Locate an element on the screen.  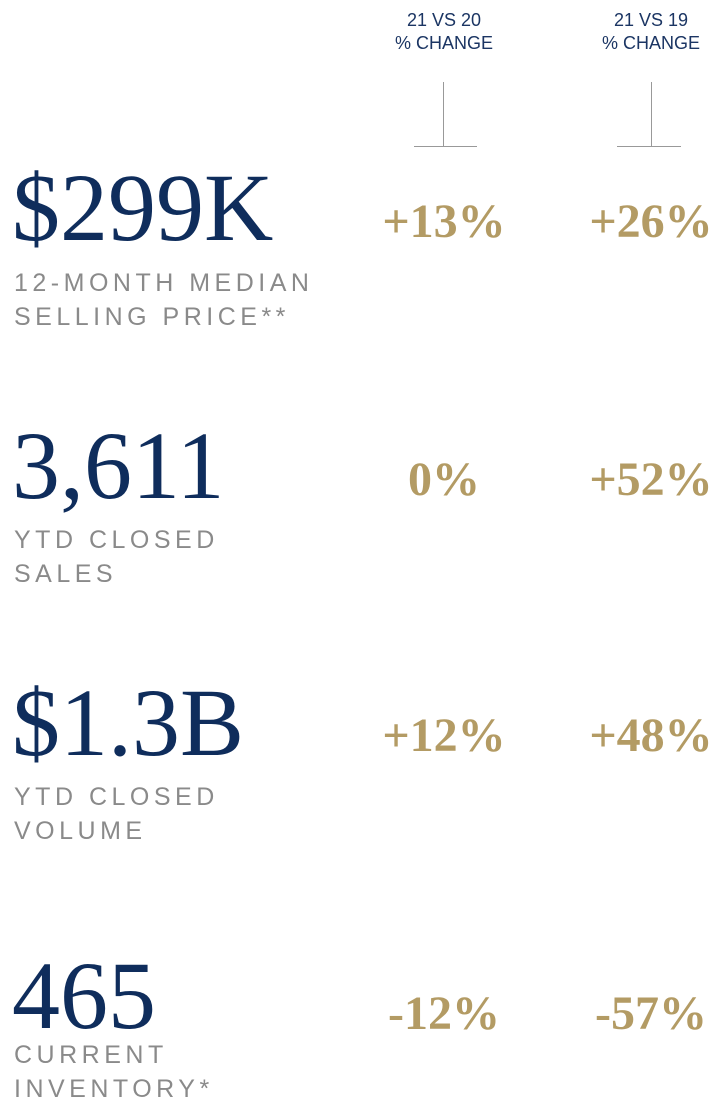
stat-value: $1.3B is located at coordinates (128, 722).